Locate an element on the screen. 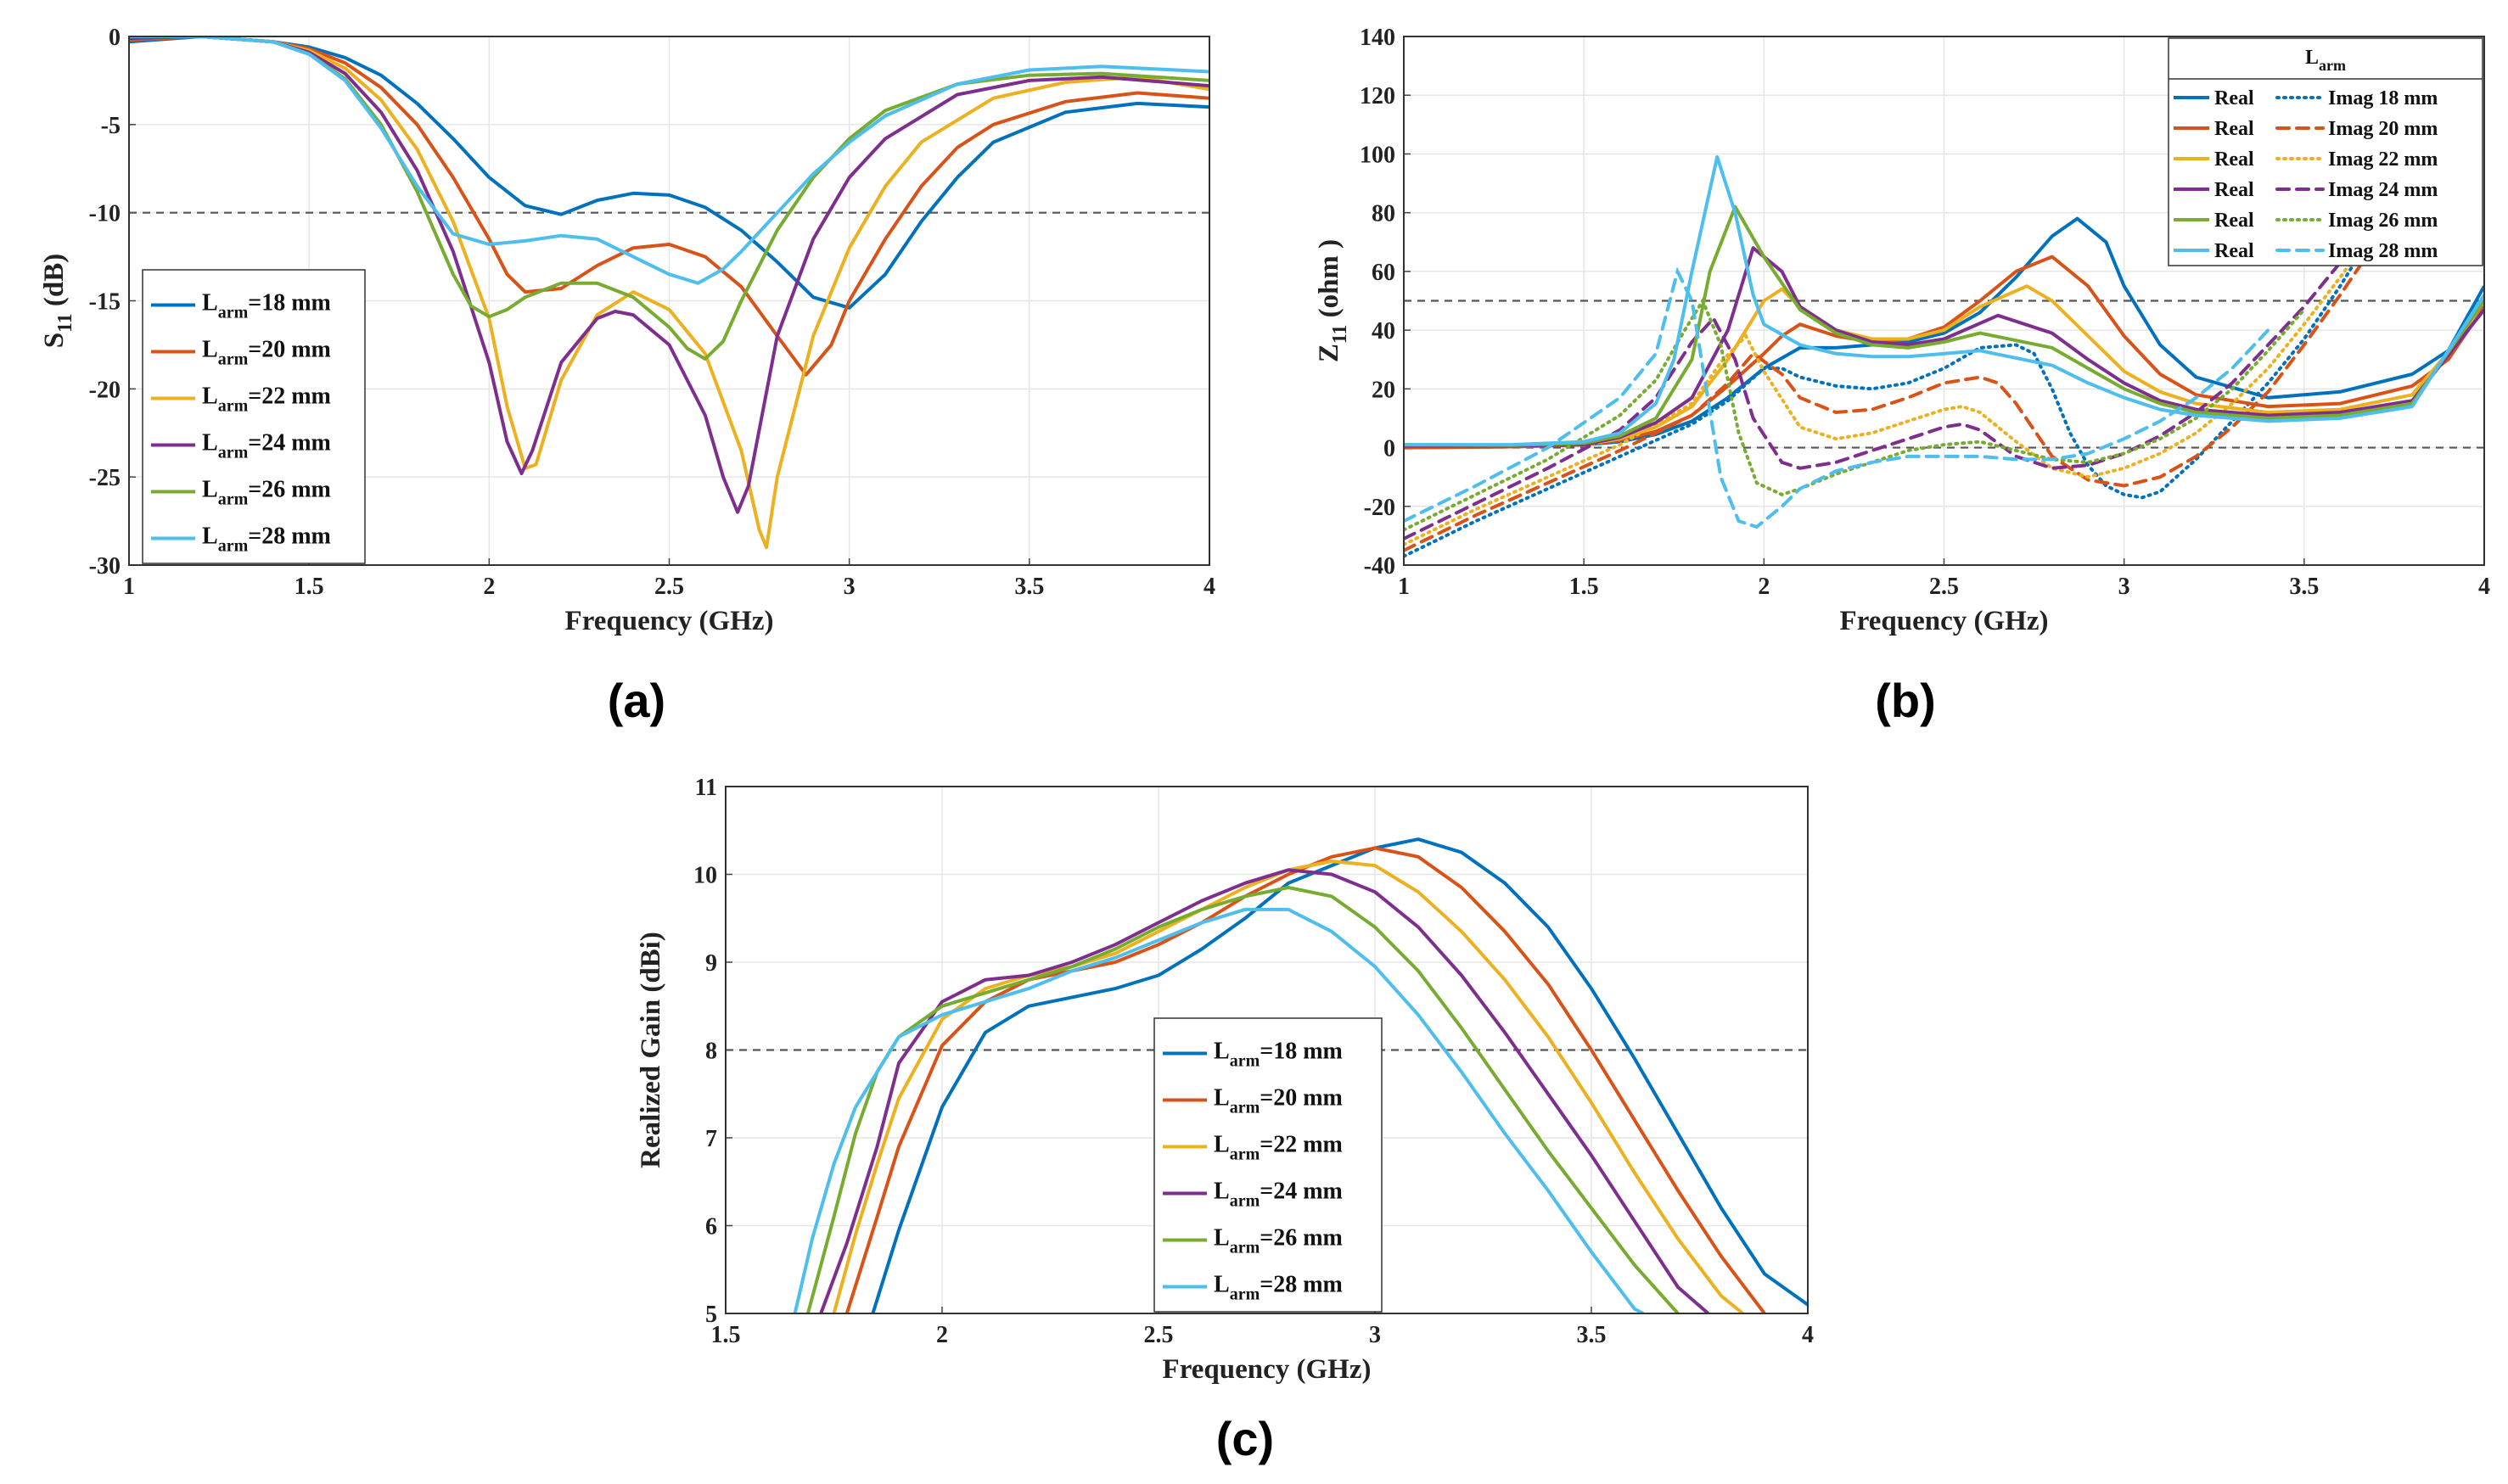  legend-entry: Larm=28 mm is located at coordinates (1278, 1288).